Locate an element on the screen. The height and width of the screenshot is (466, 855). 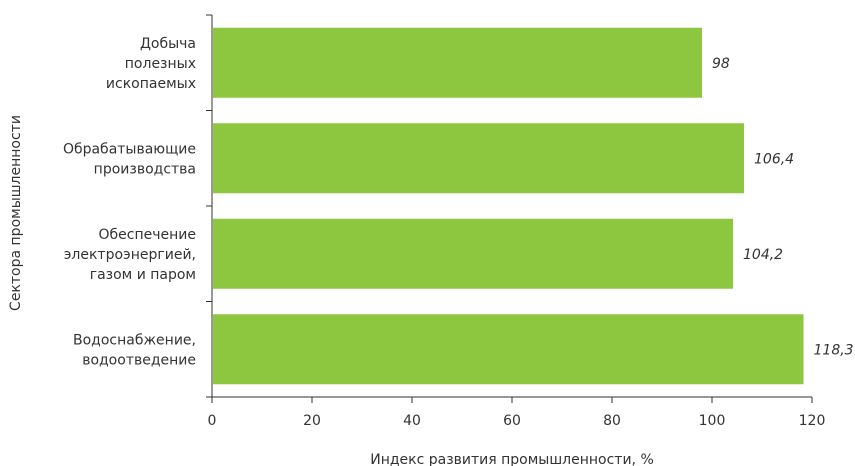
data-label: 106,4 is located at coordinates (774, 159).